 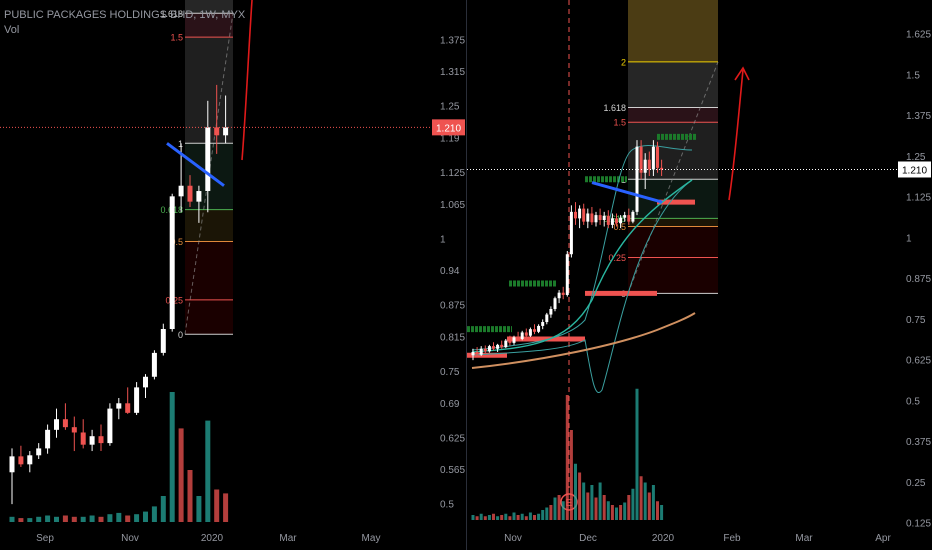 What do you see at coordinates (125, 15) in the screenshot?
I see `symbol-title: PUBLIC PACKAGES HOLDINGS BHD, 1W, MYX` at bounding box center [125, 15].